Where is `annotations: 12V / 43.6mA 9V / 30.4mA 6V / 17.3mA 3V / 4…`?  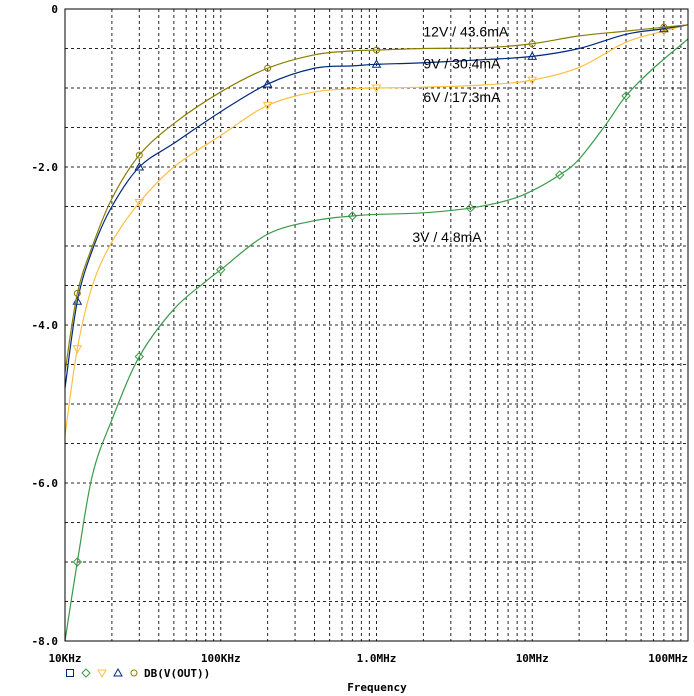
annotations: 12V / 43.6mA 9V / 30.4mA 6V / 17.3mA 3V / 4… is located at coordinates (460, 134).